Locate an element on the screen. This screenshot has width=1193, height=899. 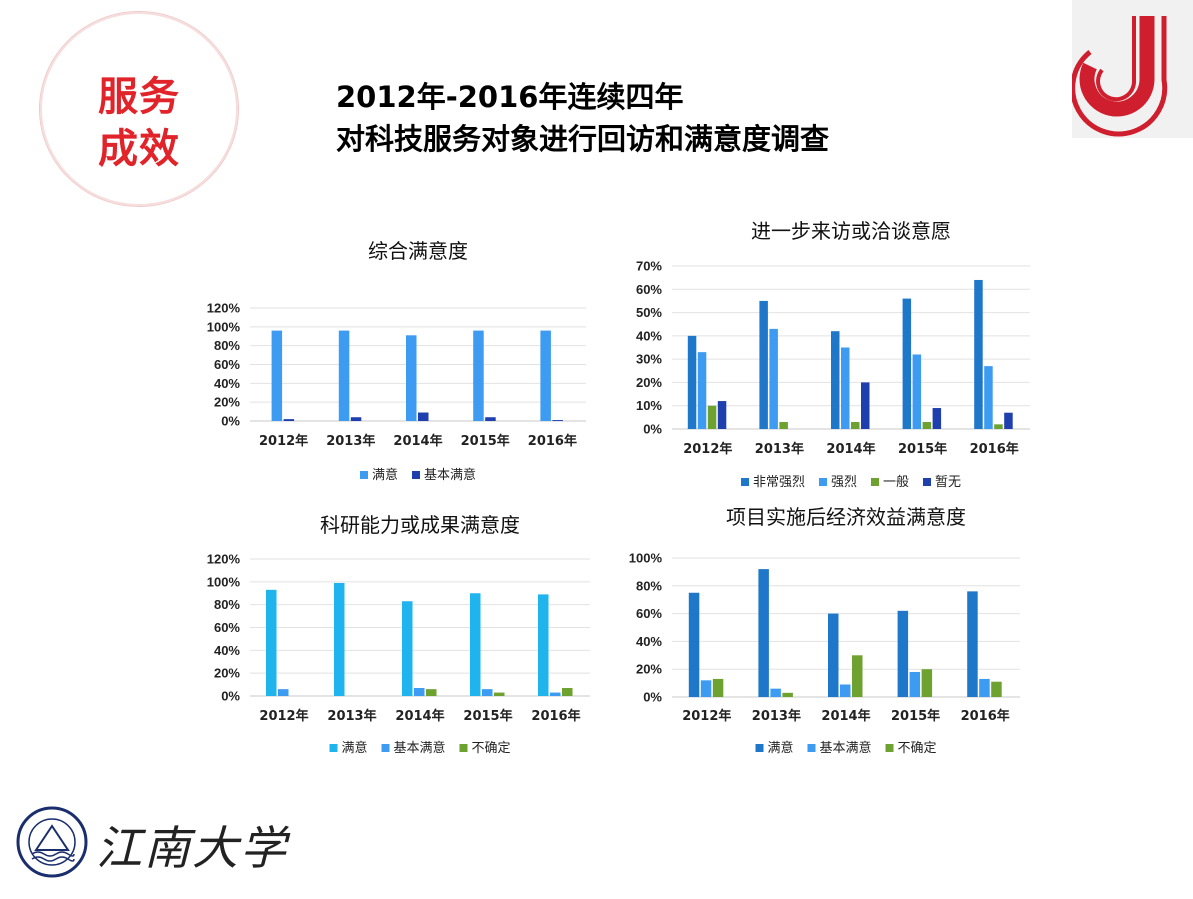
slide-title: 2012年-2016年连续四年 对科技服务对象进行回访和满意度调查 is located at coordinates (582, 118).